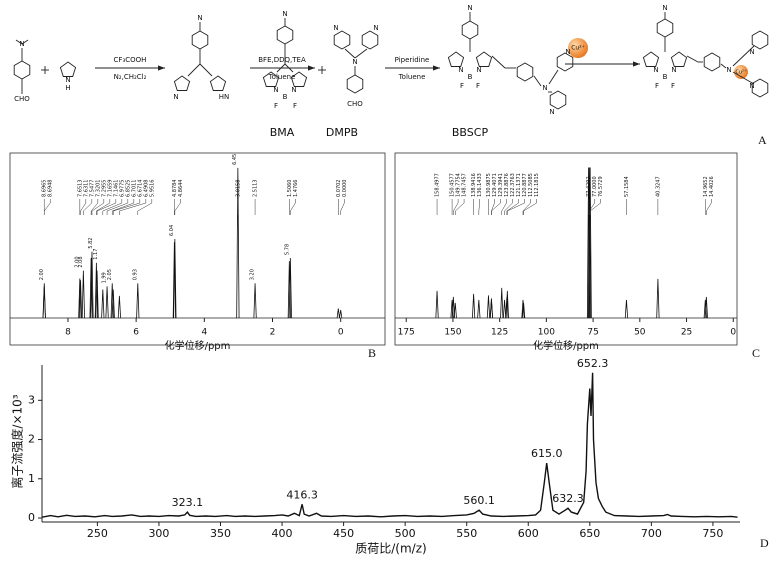 The height and width of the screenshot is (561, 774). I want to click on shift-label: 138.9416, so click(474, 185).